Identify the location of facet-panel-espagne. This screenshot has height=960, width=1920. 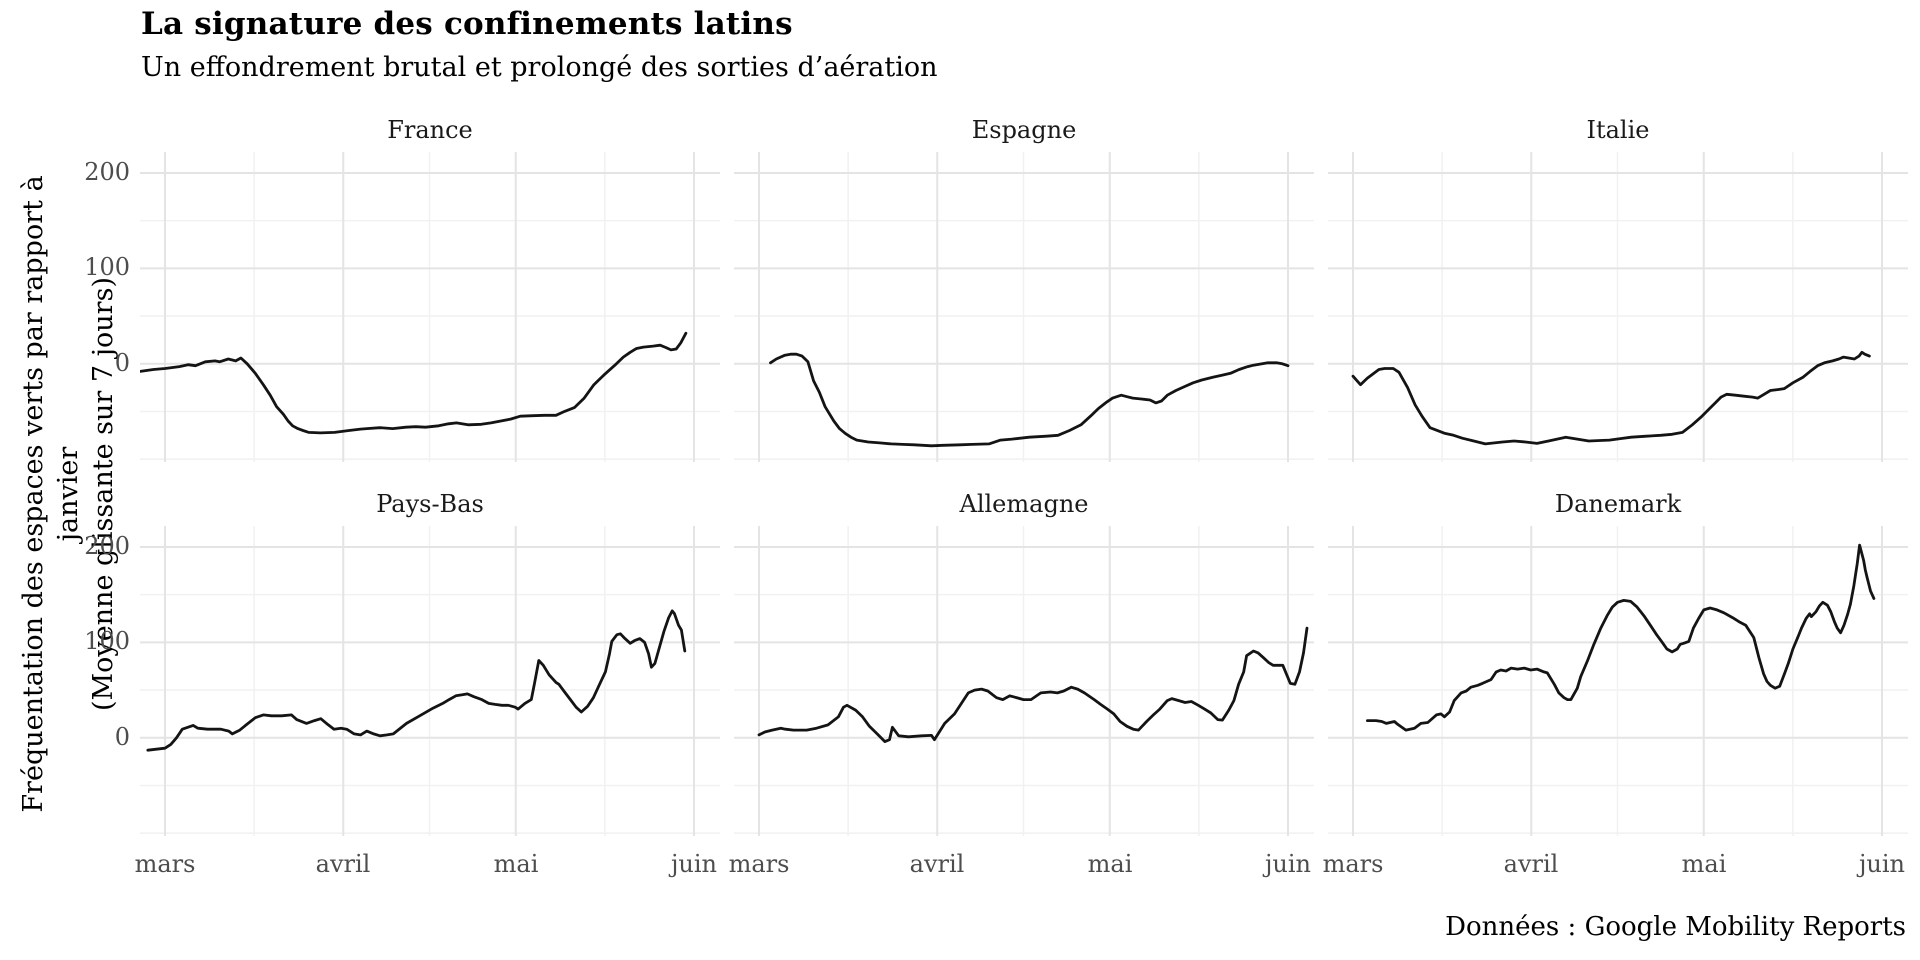
(1024, 307).